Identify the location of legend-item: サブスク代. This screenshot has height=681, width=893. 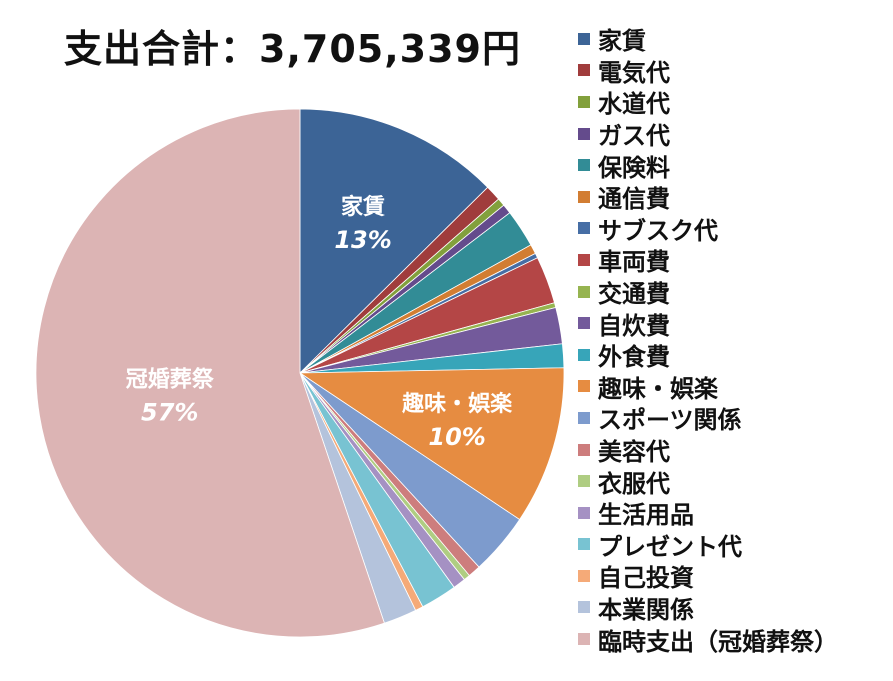
(708, 229).